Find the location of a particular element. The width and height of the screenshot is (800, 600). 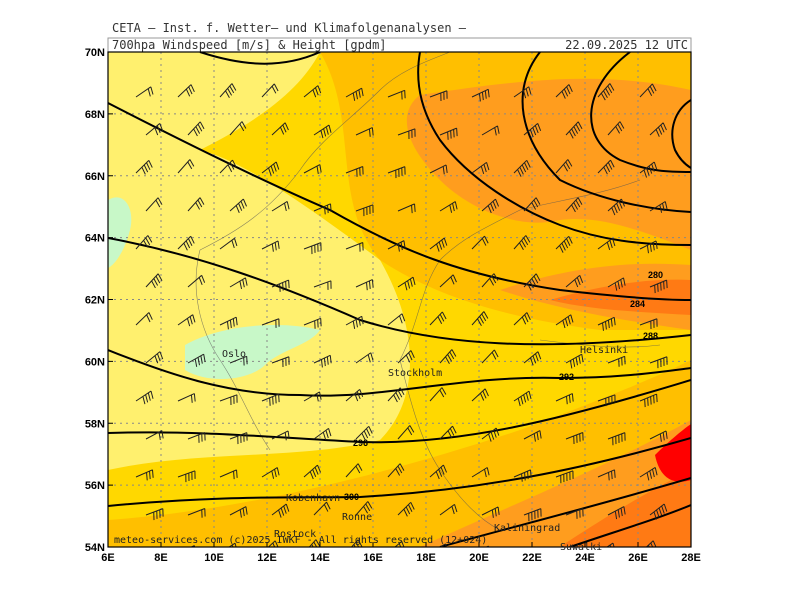

lat-label: 56N is located at coordinates (95, 486).